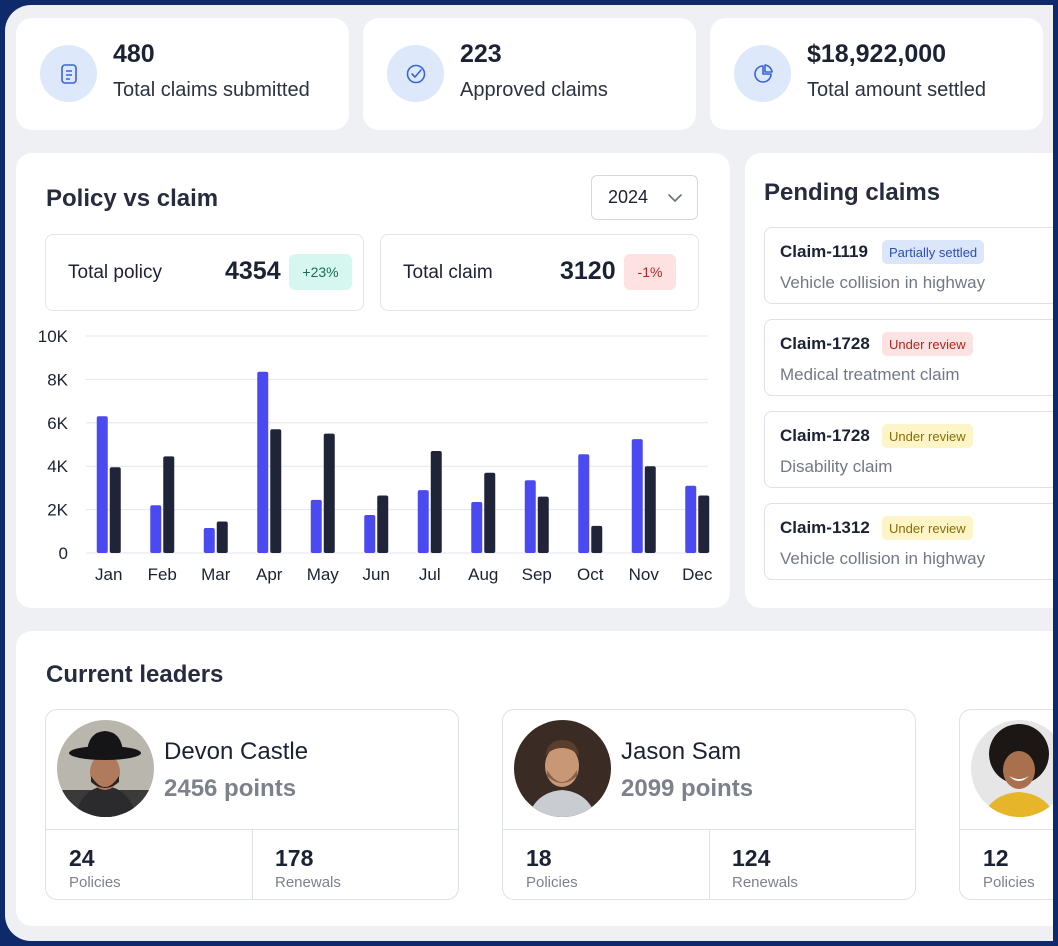 This screenshot has width=1058, height=946. What do you see at coordinates (870, 374) in the screenshot?
I see `claim-description: Medical treatment claim` at bounding box center [870, 374].